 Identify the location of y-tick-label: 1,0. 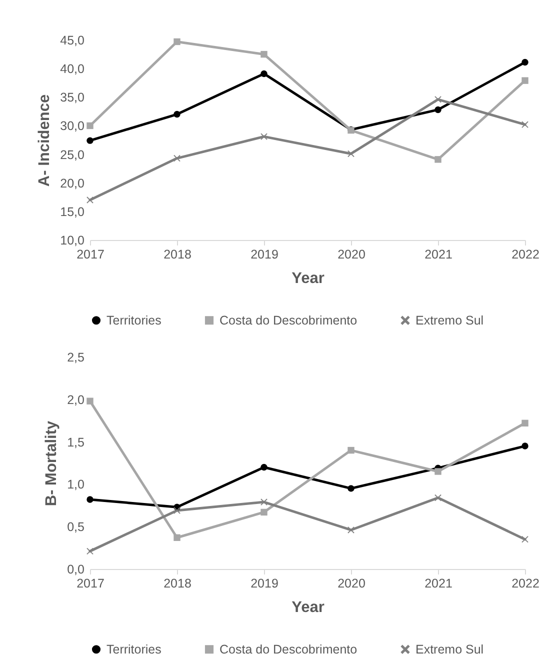
(76, 485).